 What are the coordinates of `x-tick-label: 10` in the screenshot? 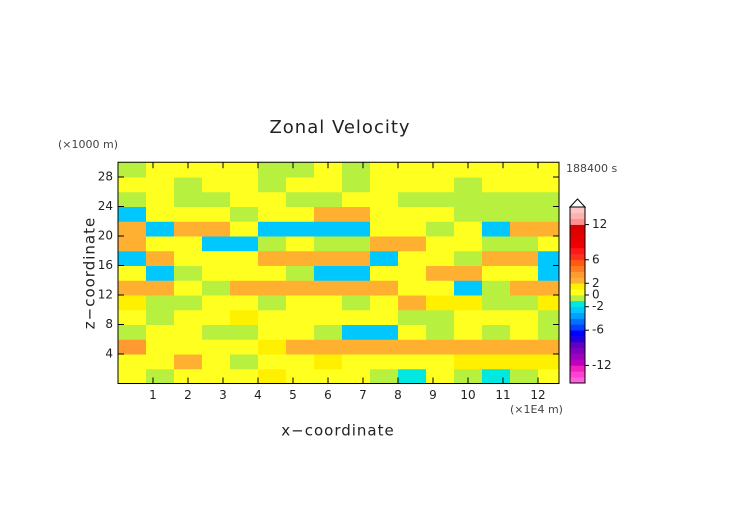 It's located at (467, 395).